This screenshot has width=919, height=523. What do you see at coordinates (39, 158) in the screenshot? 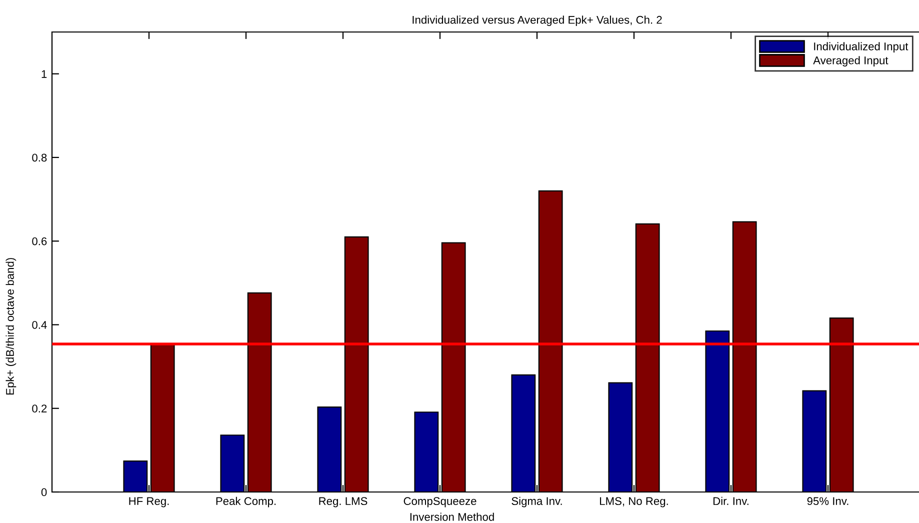
I see `y-tick-label: 0.8` at bounding box center [39, 158].